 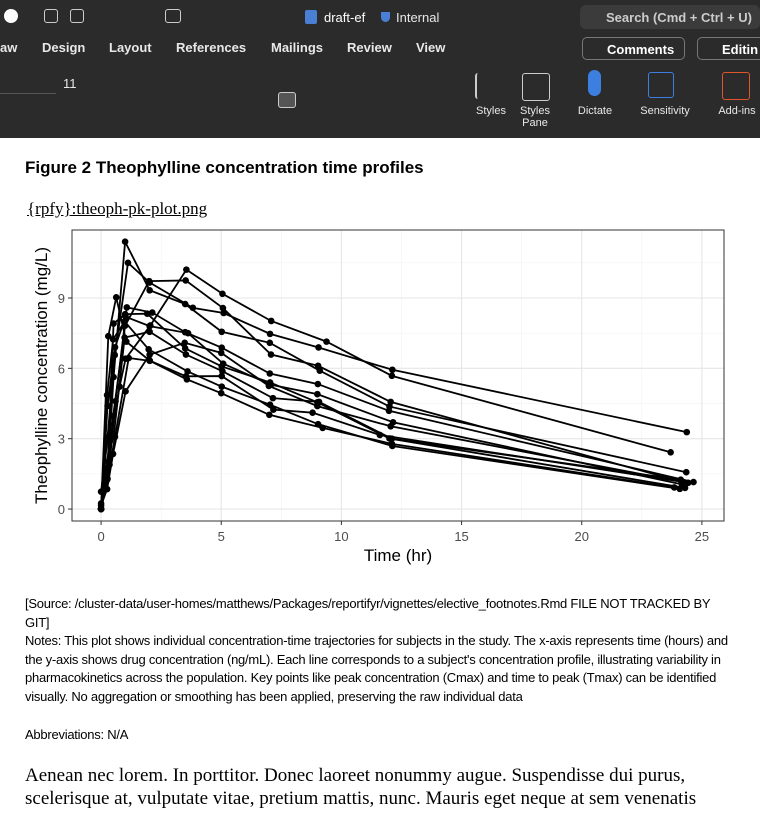 I want to click on styles-pane-icon, so click(x=536, y=87).